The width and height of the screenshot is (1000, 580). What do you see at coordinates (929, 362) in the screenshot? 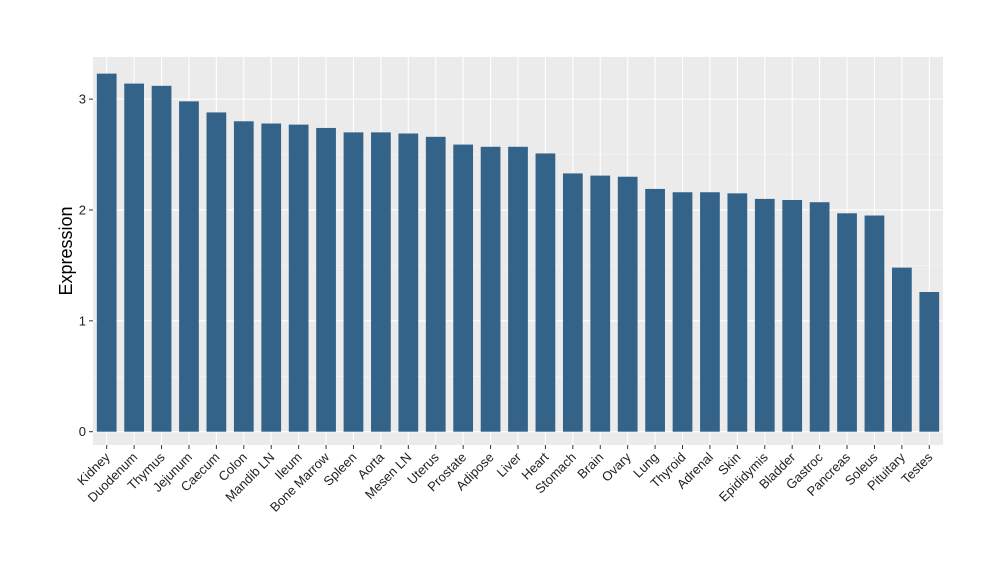
I see `bar-testes` at bounding box center [929, 362].